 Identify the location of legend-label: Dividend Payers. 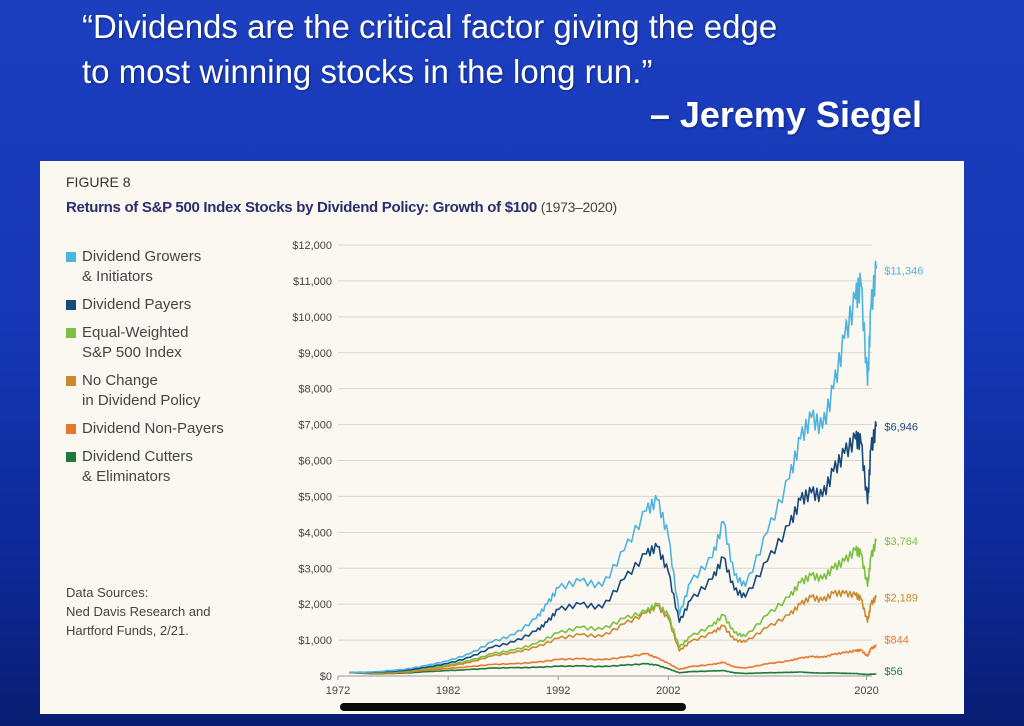
(137, 304).